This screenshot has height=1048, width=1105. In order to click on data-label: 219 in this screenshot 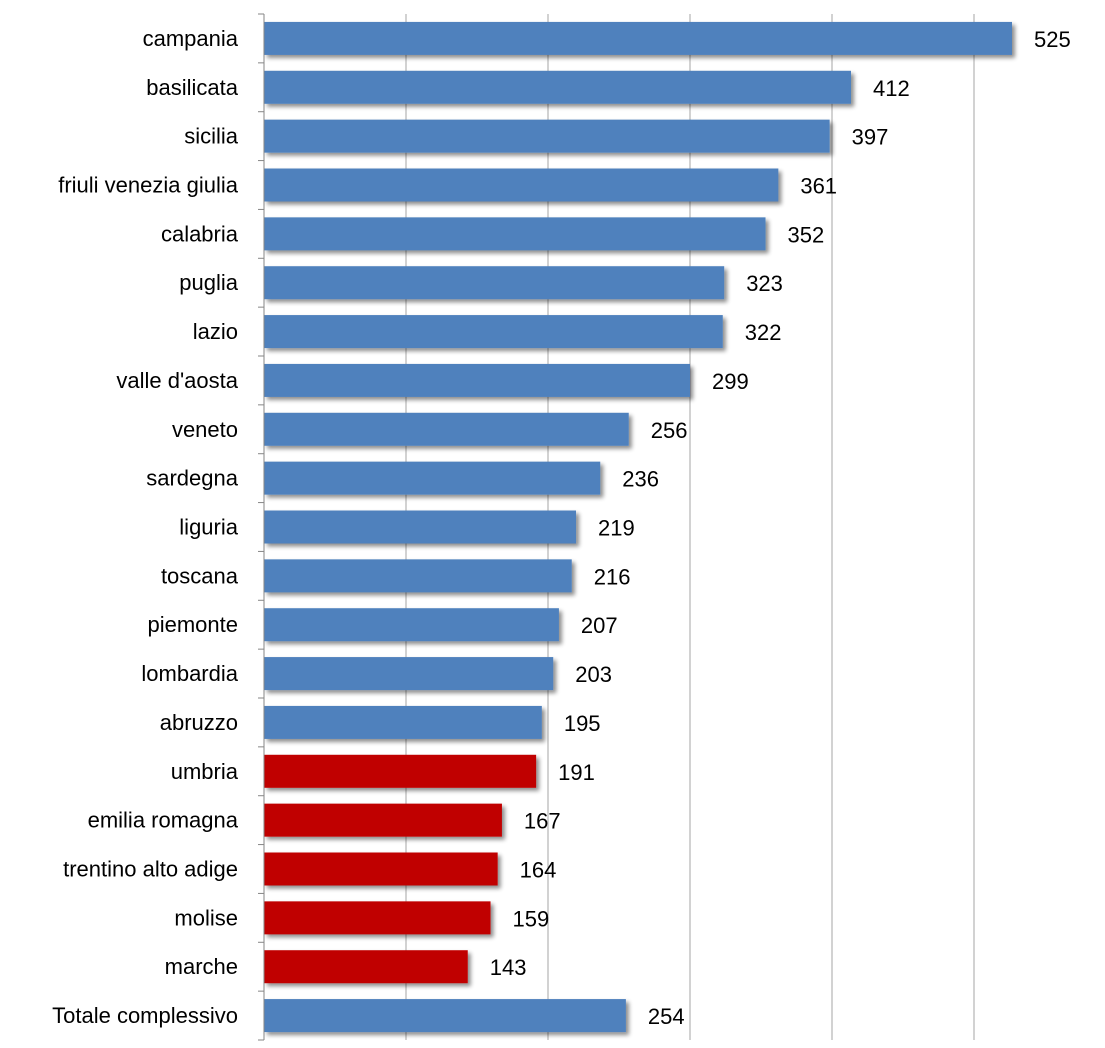, I will do `click(616, 528)`.